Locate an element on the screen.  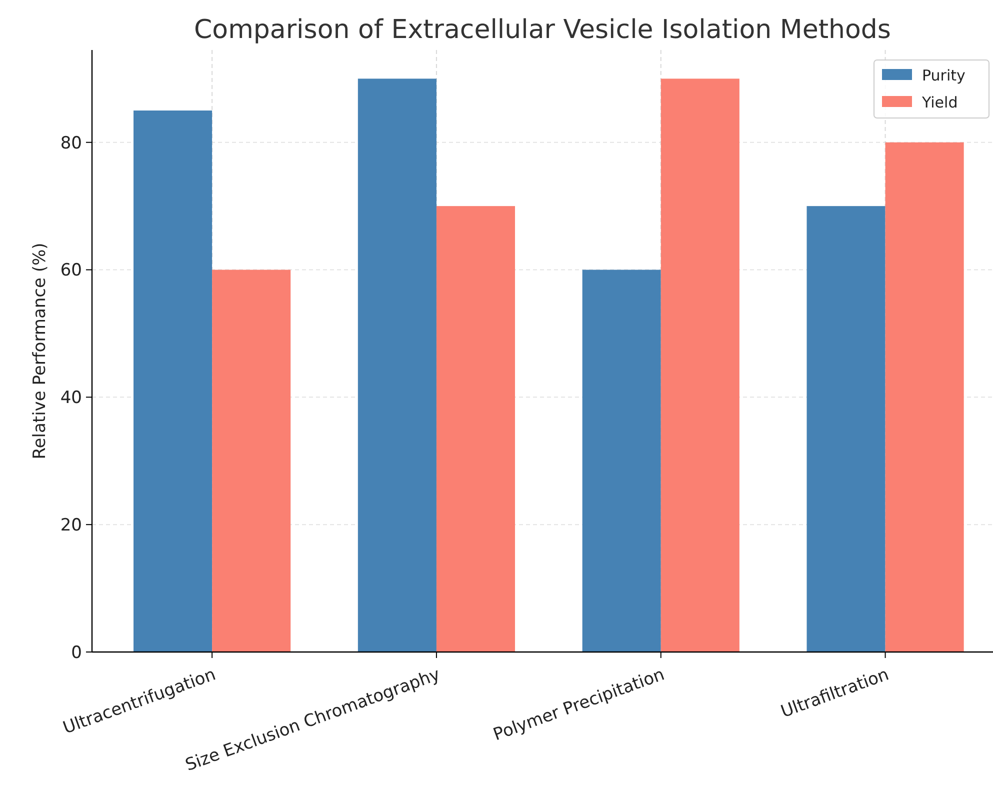
legend-label: Yield is located at coordinates (939, 102).